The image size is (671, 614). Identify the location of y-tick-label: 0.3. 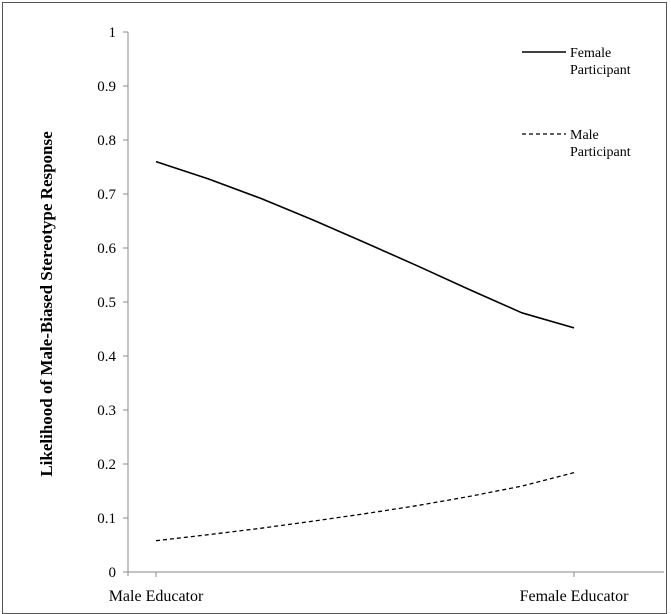
(106, 411).